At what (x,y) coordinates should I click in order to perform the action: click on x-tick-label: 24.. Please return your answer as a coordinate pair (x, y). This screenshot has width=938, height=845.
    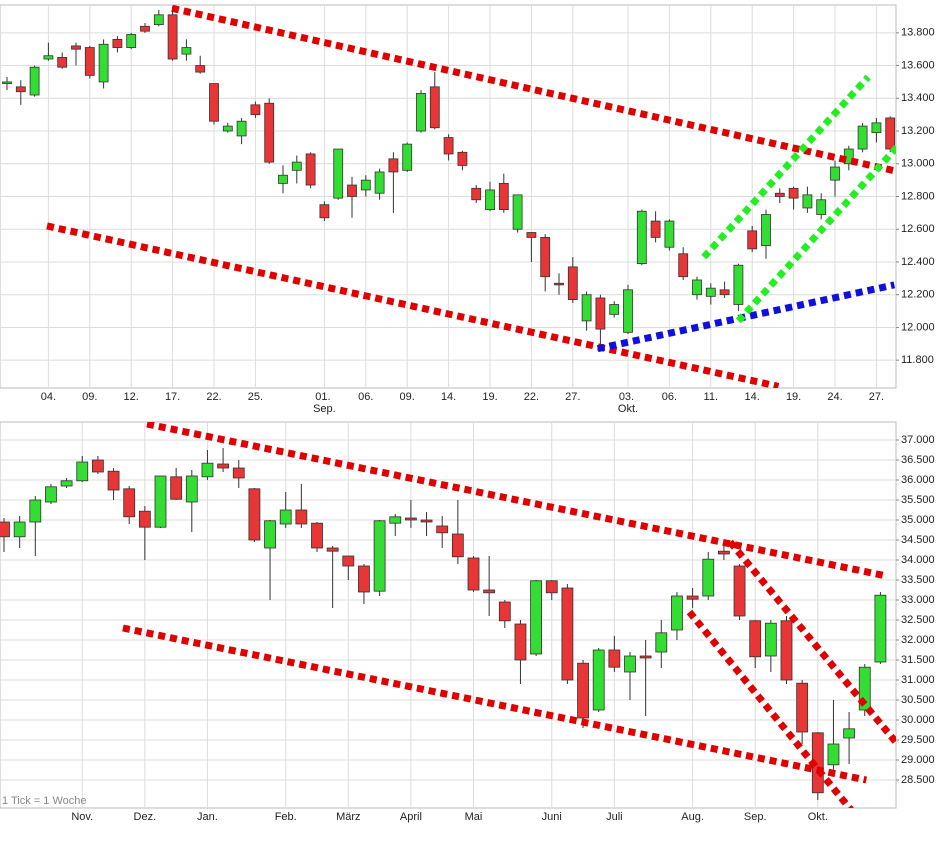
    Looking at the image, I should click on (834, 397).